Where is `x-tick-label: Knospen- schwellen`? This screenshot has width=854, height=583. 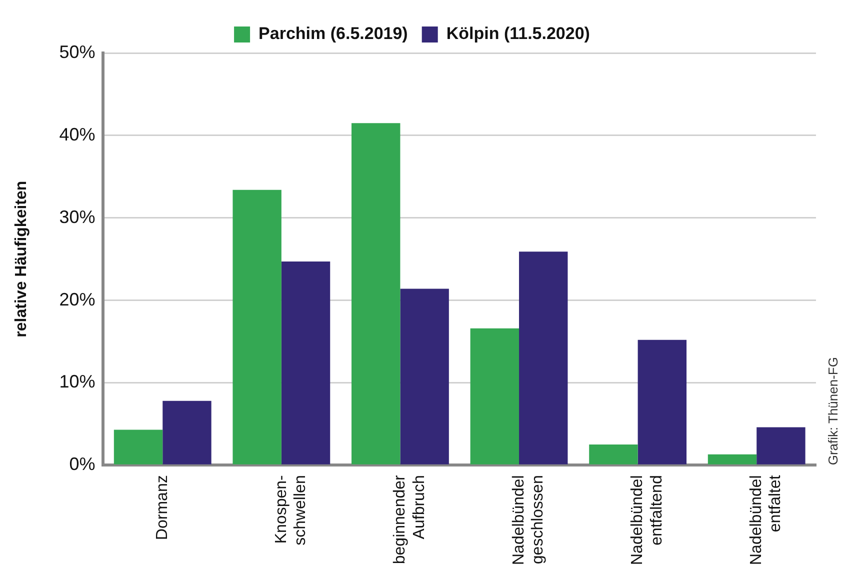 x-tick-label: Knospen- schwellen is located at coordinates (291, 510).